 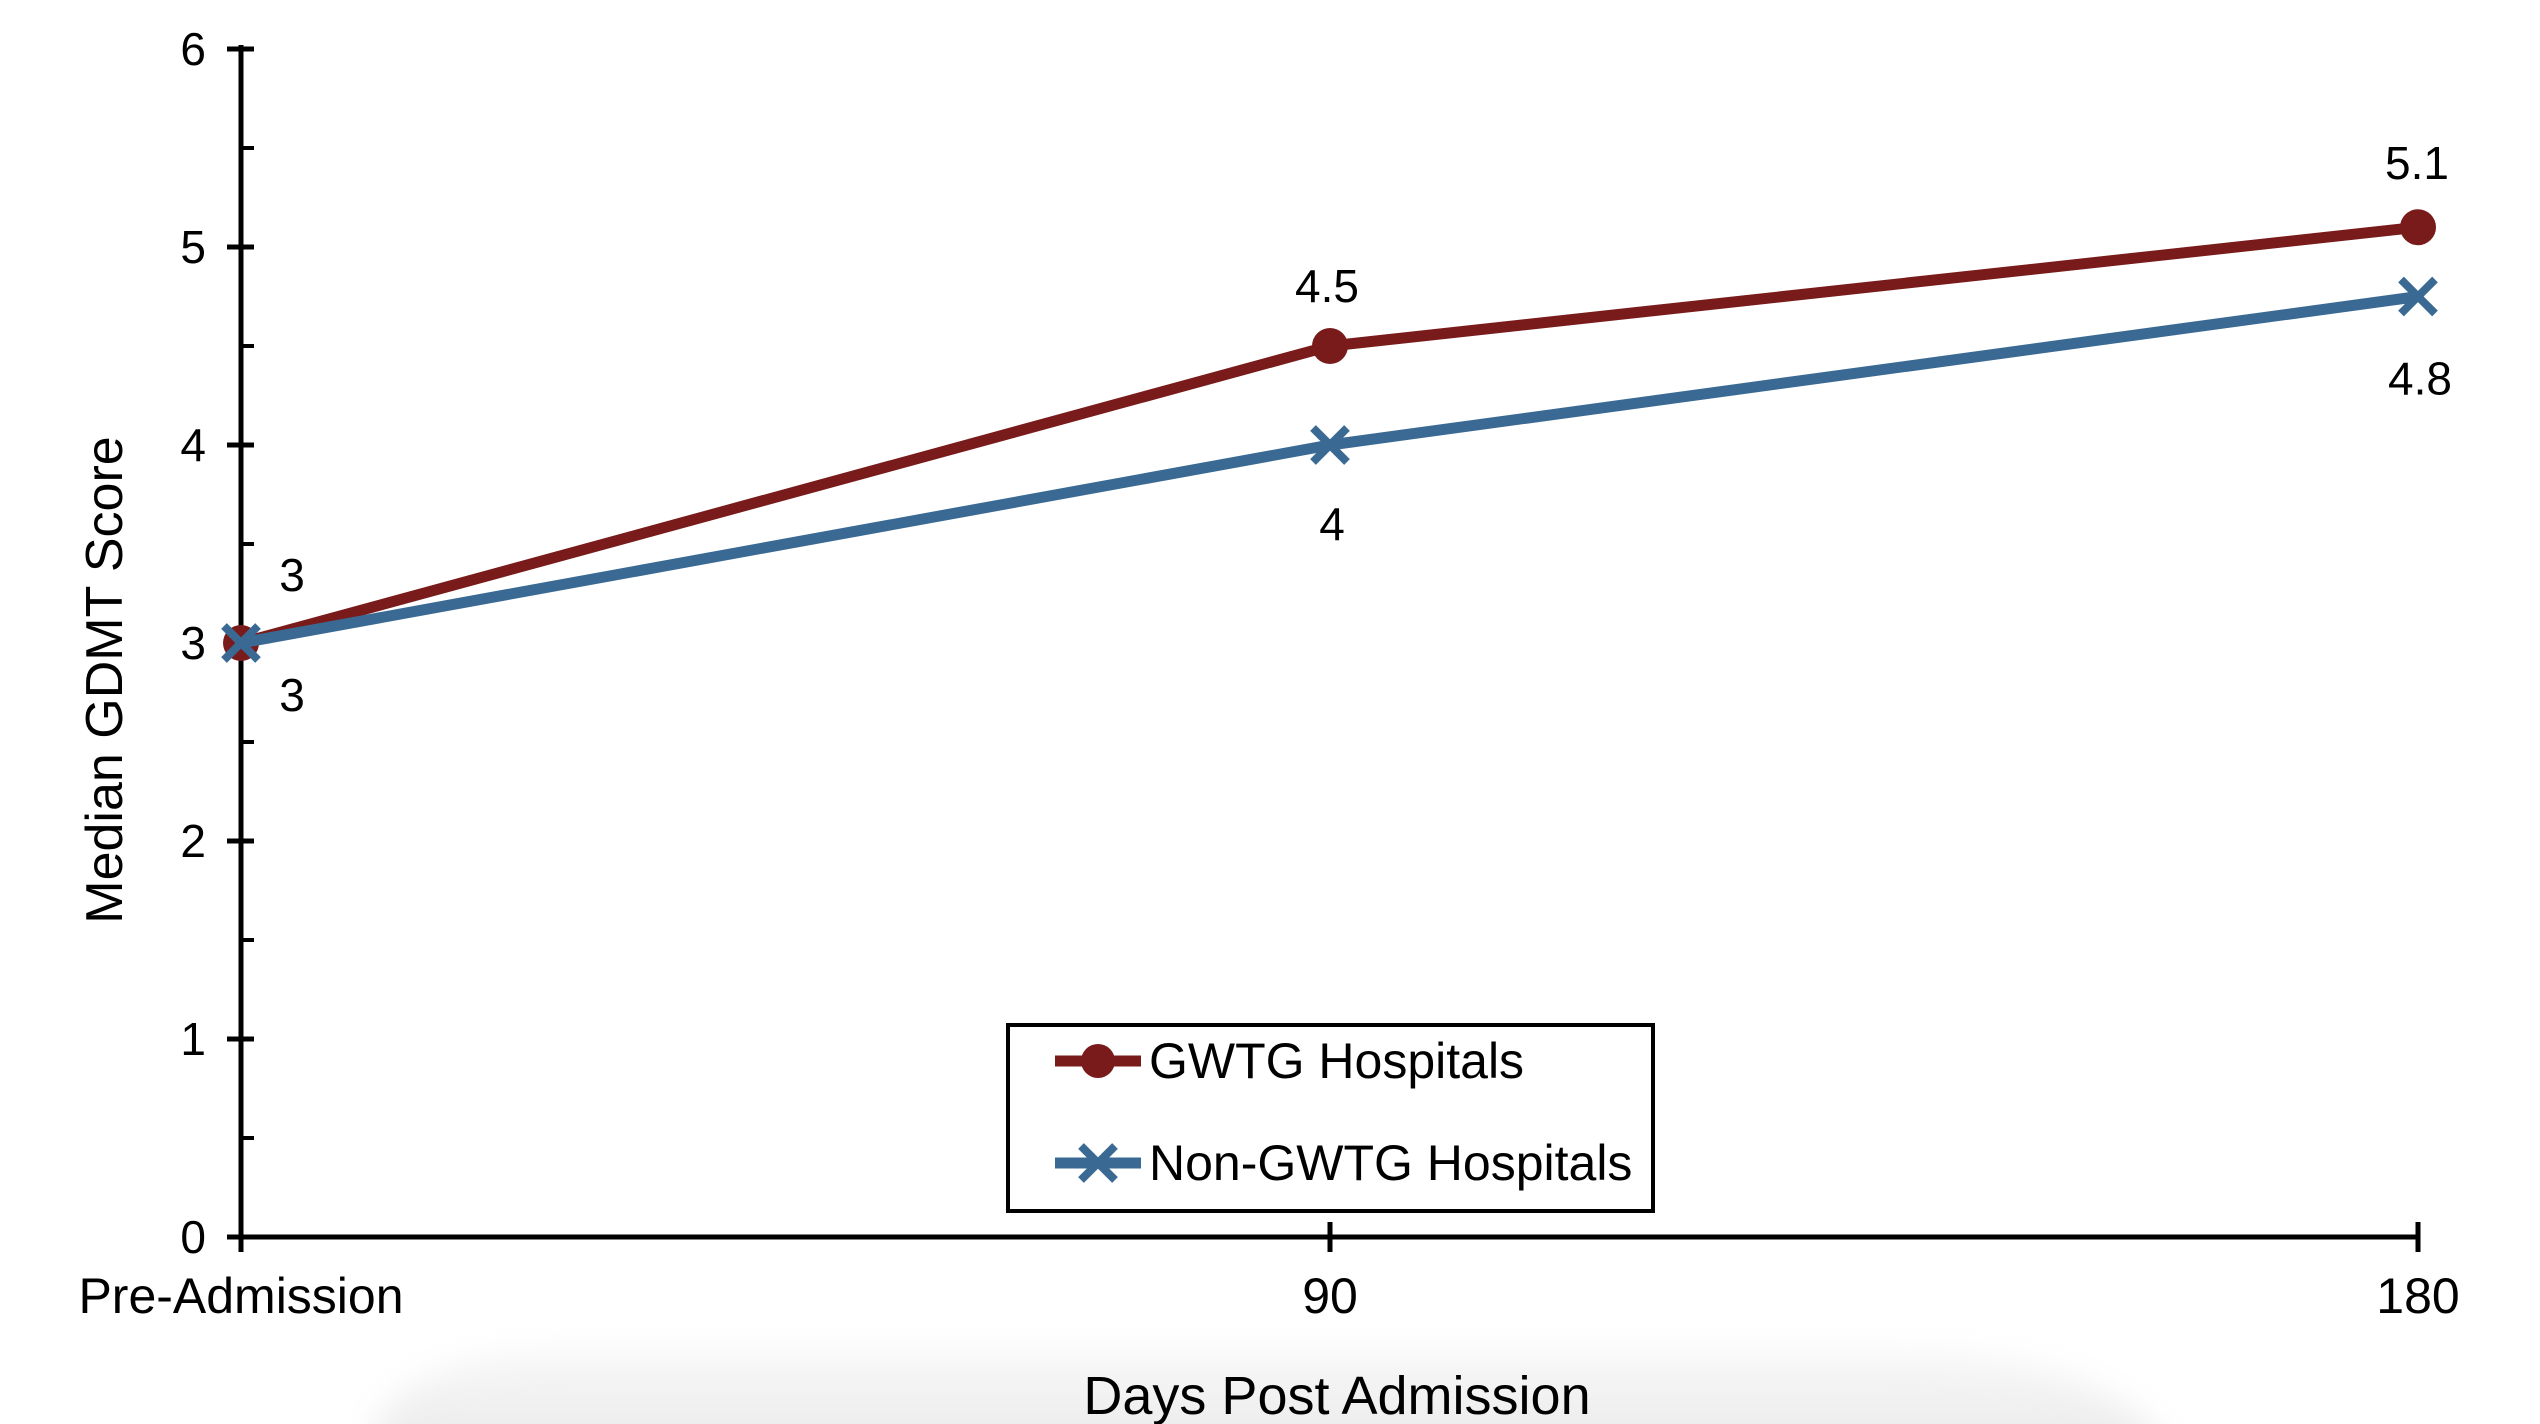 I want to click on data-label: 4, so click(x=1332, y=524).